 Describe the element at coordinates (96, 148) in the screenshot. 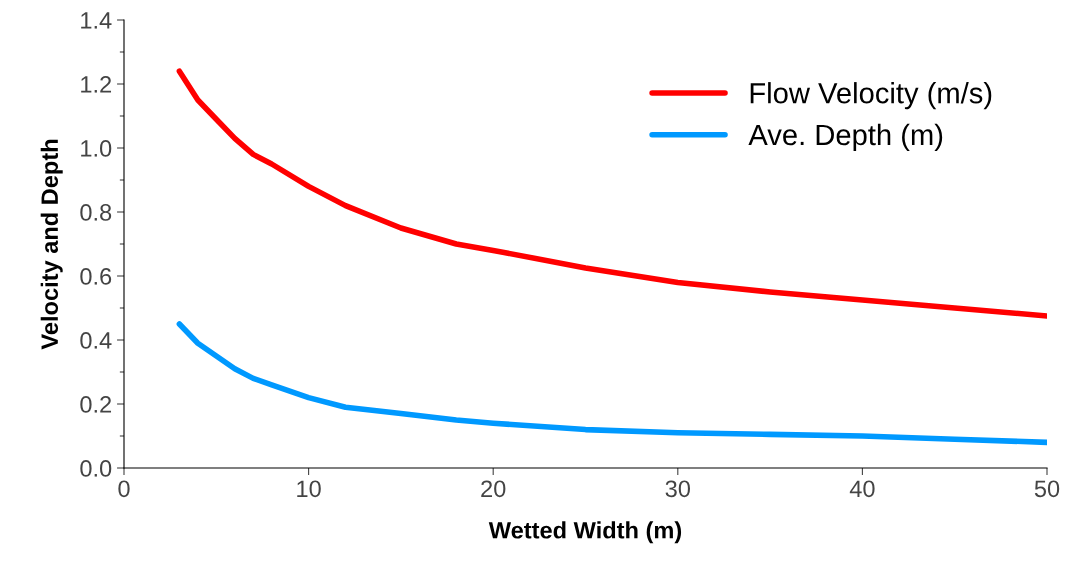

I see `y-tick-label: 1.0` at that location.